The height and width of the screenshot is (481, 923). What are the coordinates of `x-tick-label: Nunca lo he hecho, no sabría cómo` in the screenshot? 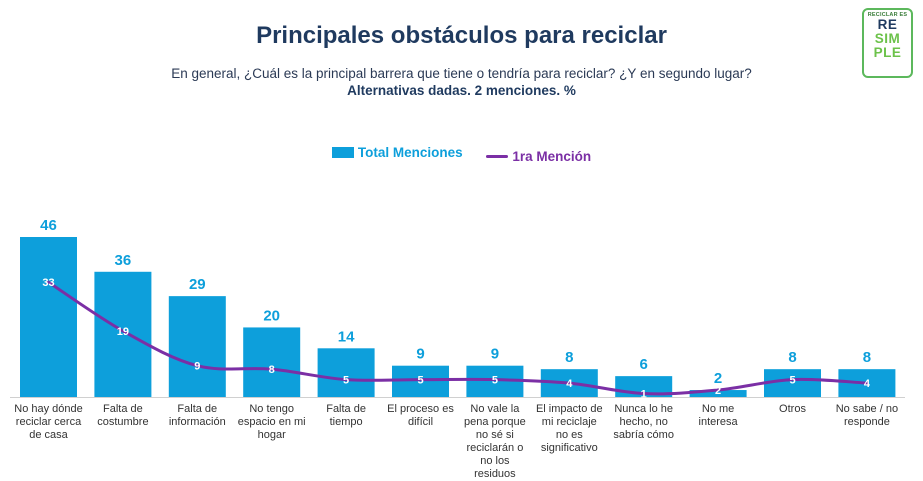 It's located at (643, 422).